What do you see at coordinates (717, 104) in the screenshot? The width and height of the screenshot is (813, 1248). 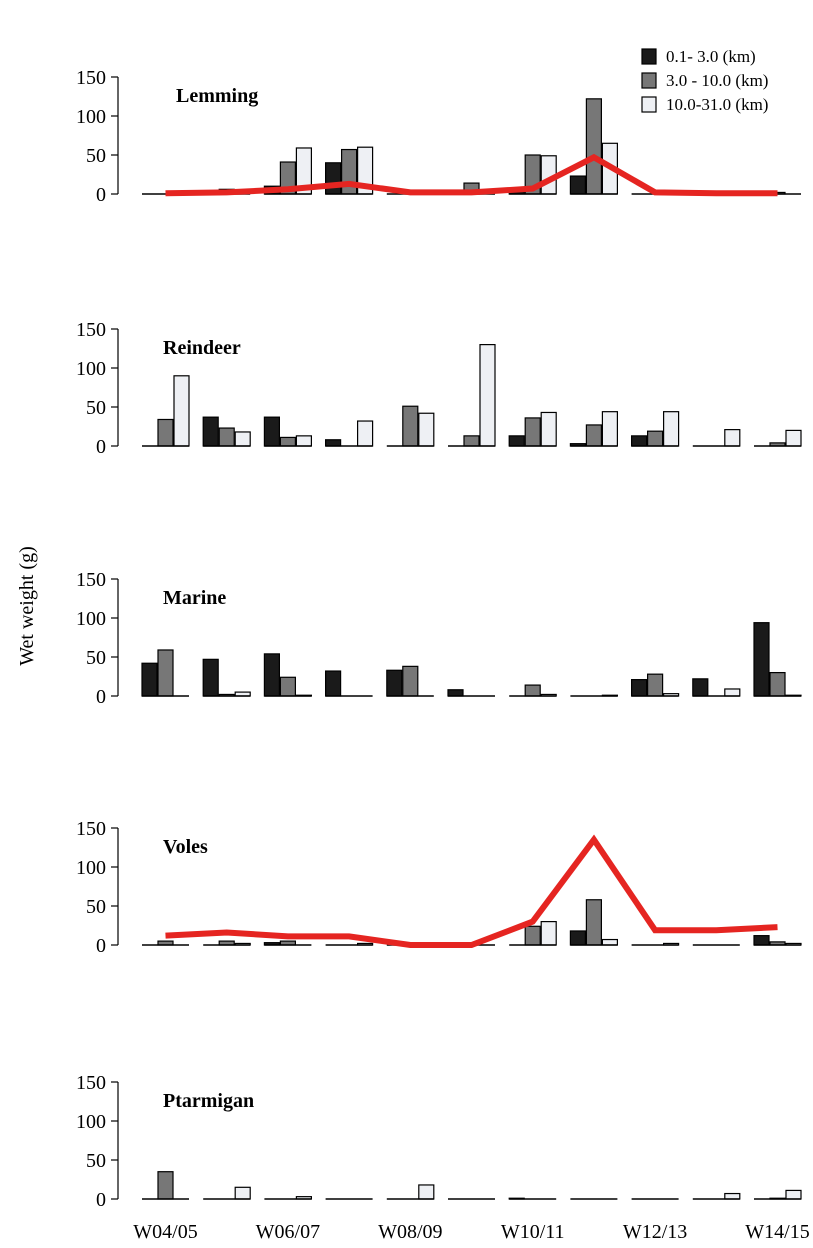 I see `legend-label: 10.0-31.0 (km)` at bounding box center [717, 104].